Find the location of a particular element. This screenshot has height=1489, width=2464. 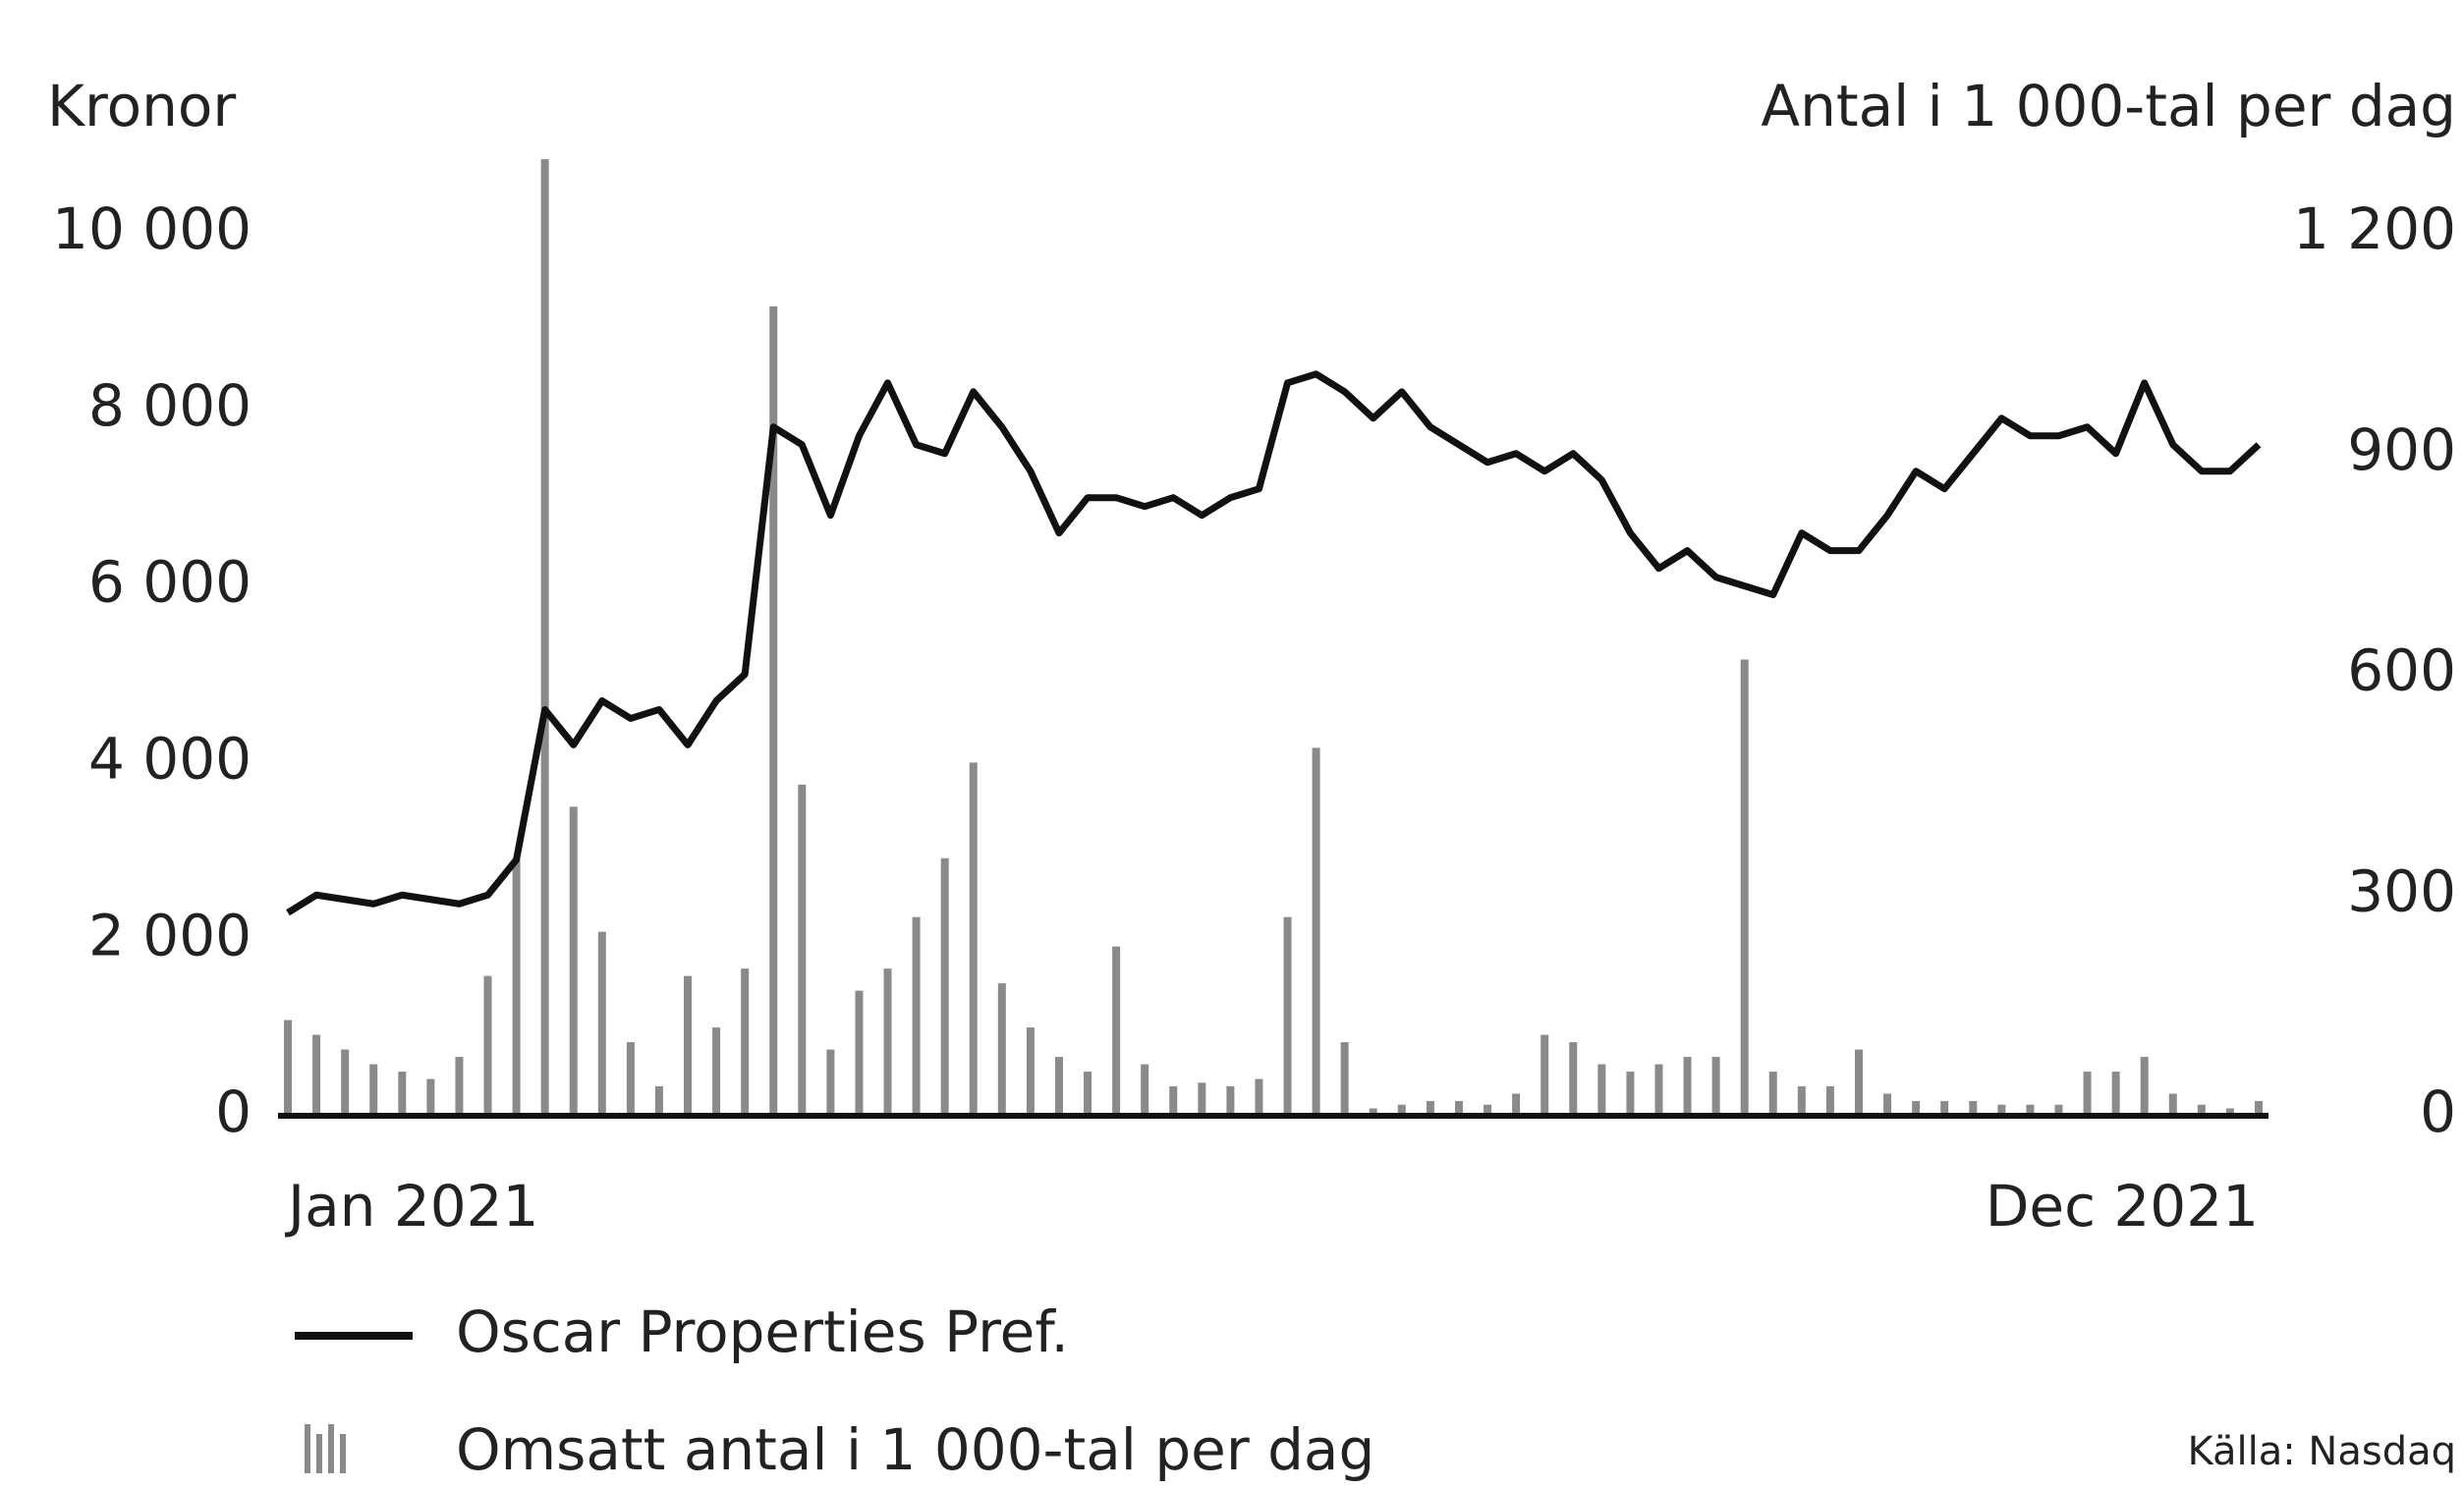

y2-tick-label: 300 is located at coordinates (2401, 891).